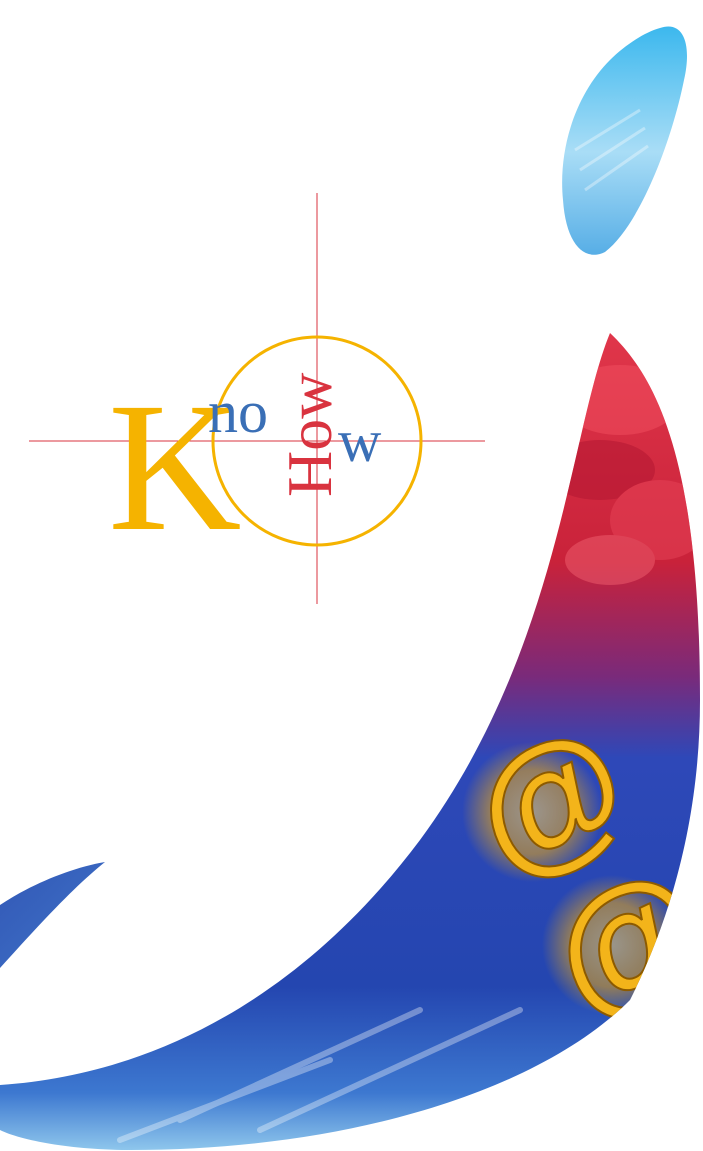  I want to click on logo-letter-k: K, so click(175, 467).